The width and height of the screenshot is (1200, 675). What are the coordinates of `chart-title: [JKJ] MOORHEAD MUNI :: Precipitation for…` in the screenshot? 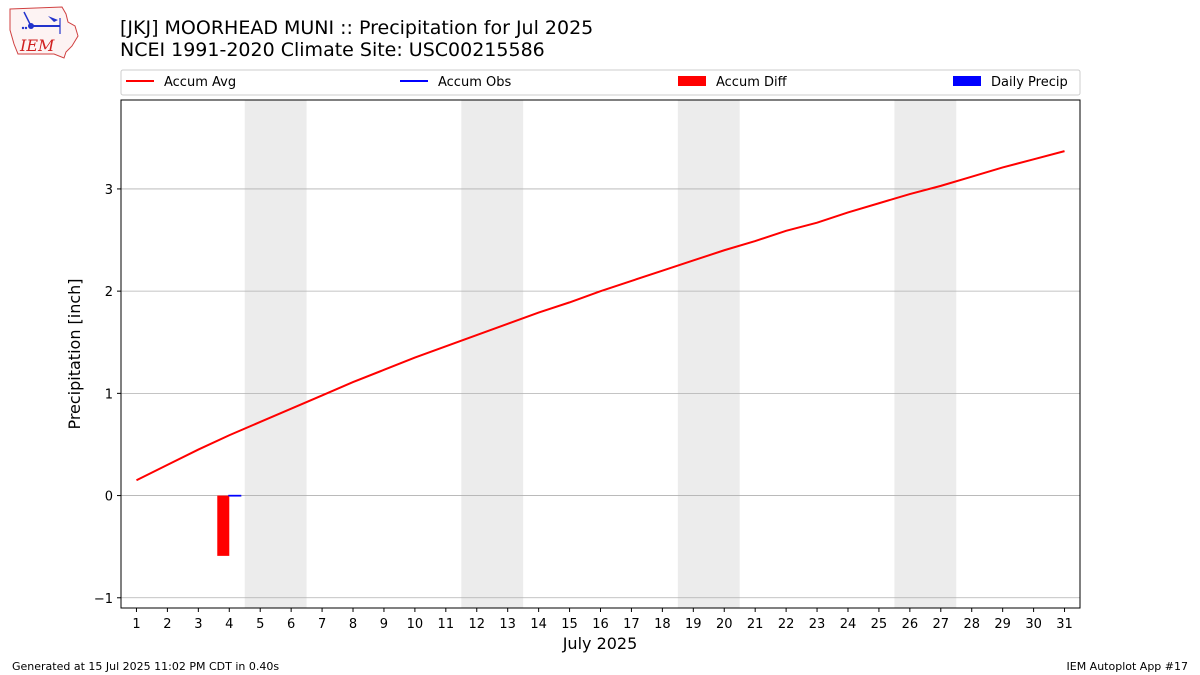 It's located at (357, 28).